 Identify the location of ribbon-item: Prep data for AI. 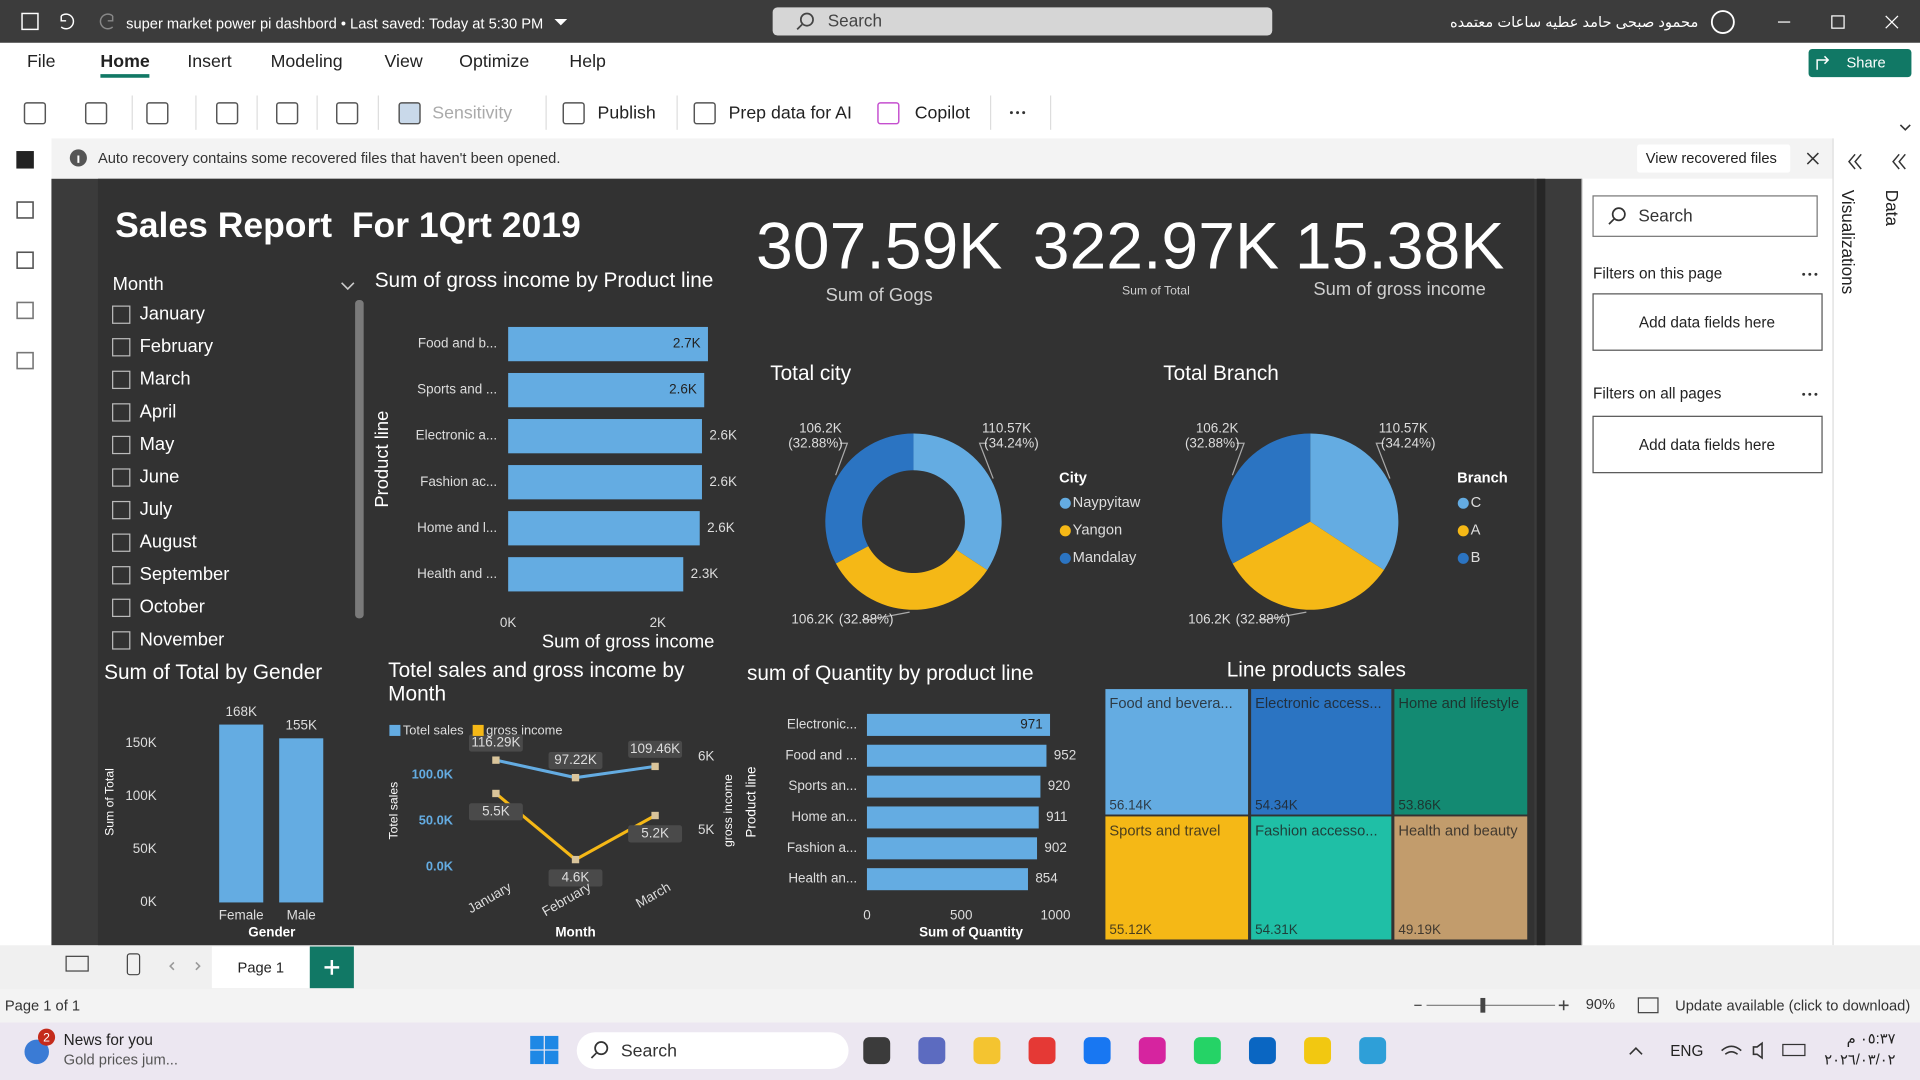
(790, 113).